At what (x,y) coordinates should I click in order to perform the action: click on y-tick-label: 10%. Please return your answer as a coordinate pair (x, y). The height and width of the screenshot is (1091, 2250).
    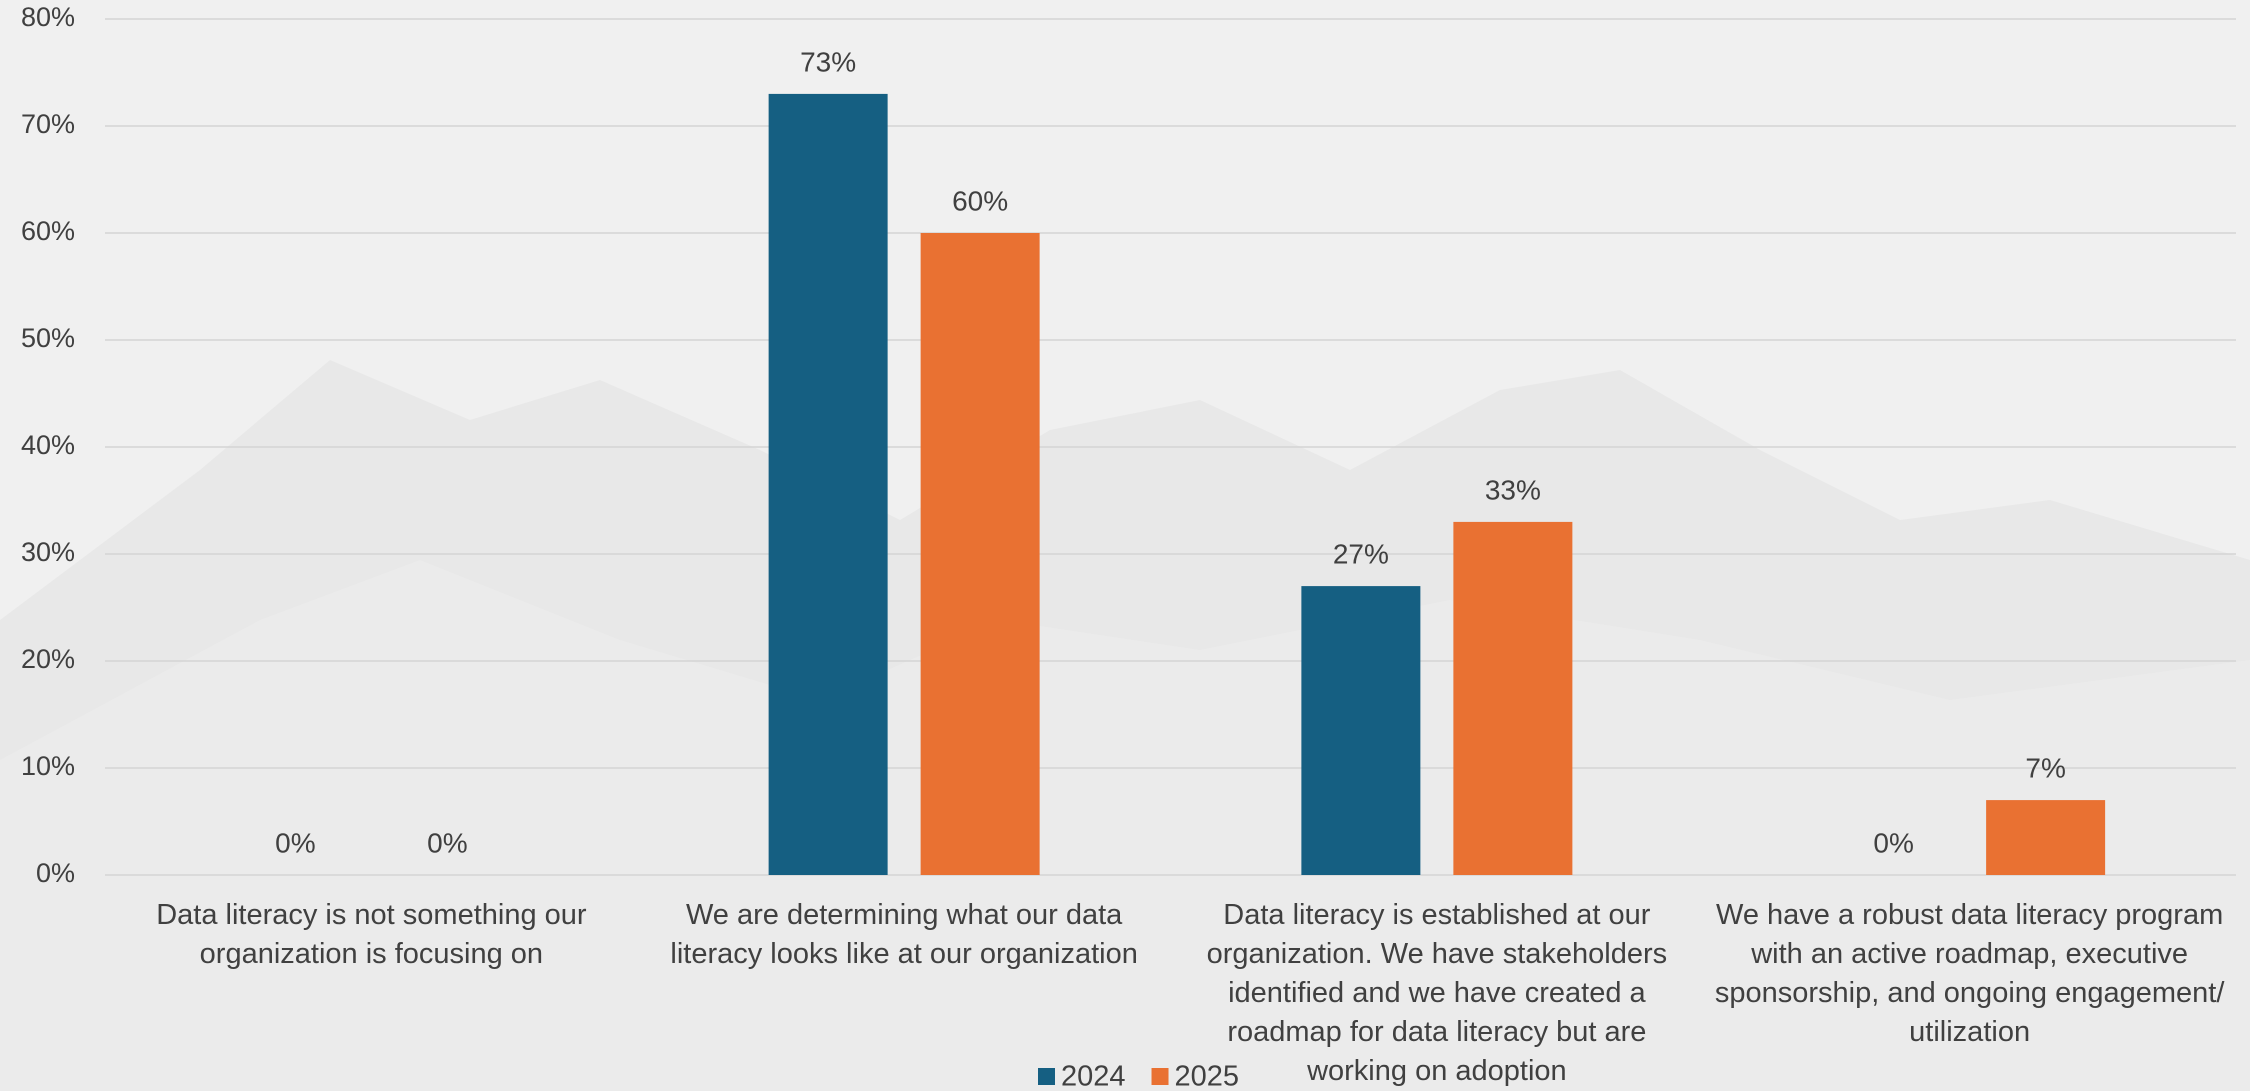
    Looking at the image, I should click on (48, 766).